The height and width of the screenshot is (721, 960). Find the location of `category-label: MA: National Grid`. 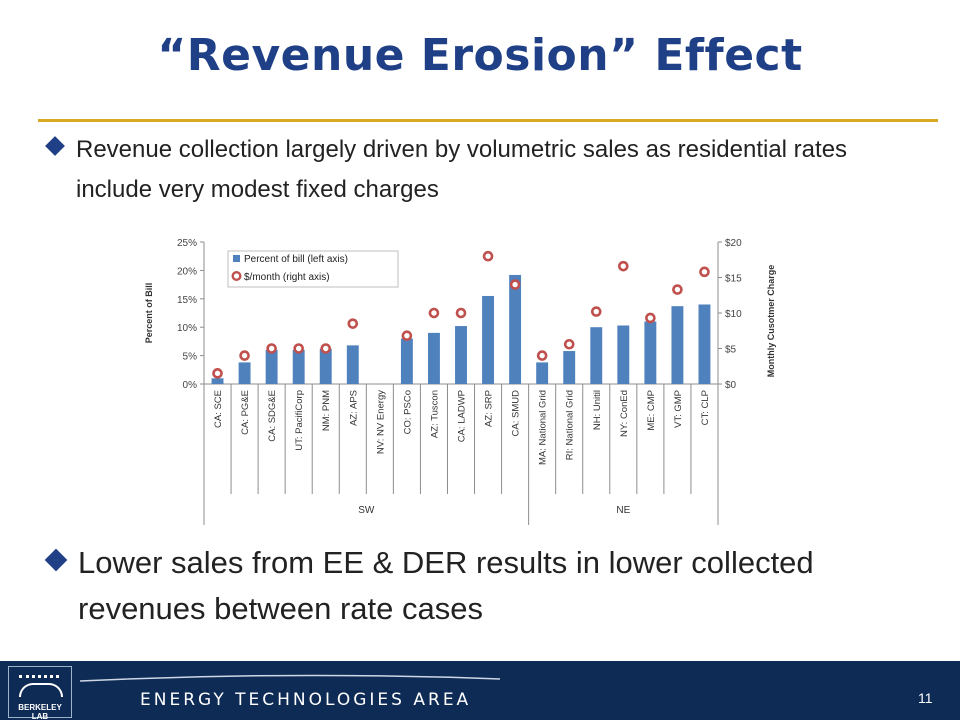

category-label: MA: National Grid is located at coordinates (543, 427).